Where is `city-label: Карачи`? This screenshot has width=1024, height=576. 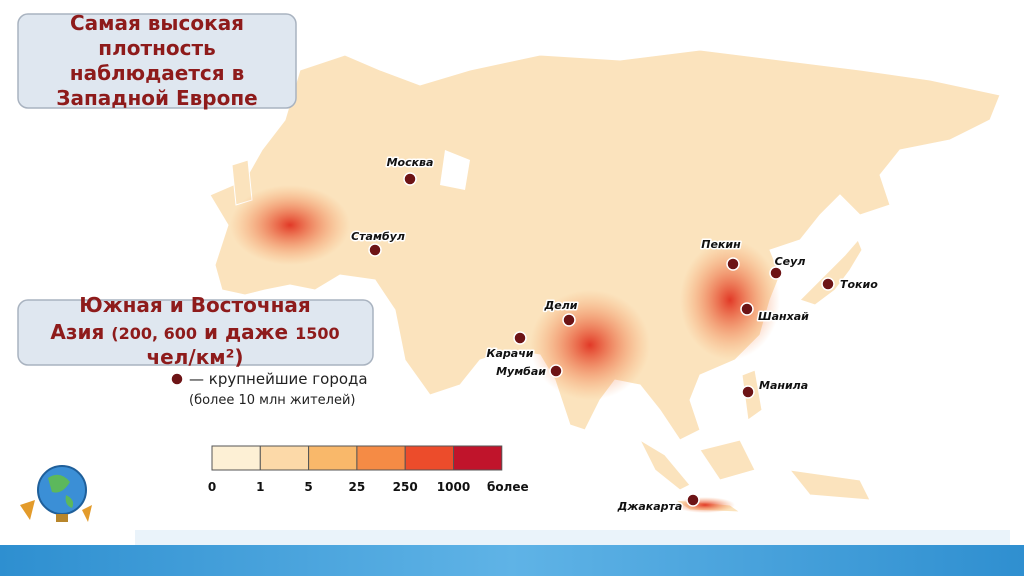
city-label: Карачи is located at coordinates (510, 353).